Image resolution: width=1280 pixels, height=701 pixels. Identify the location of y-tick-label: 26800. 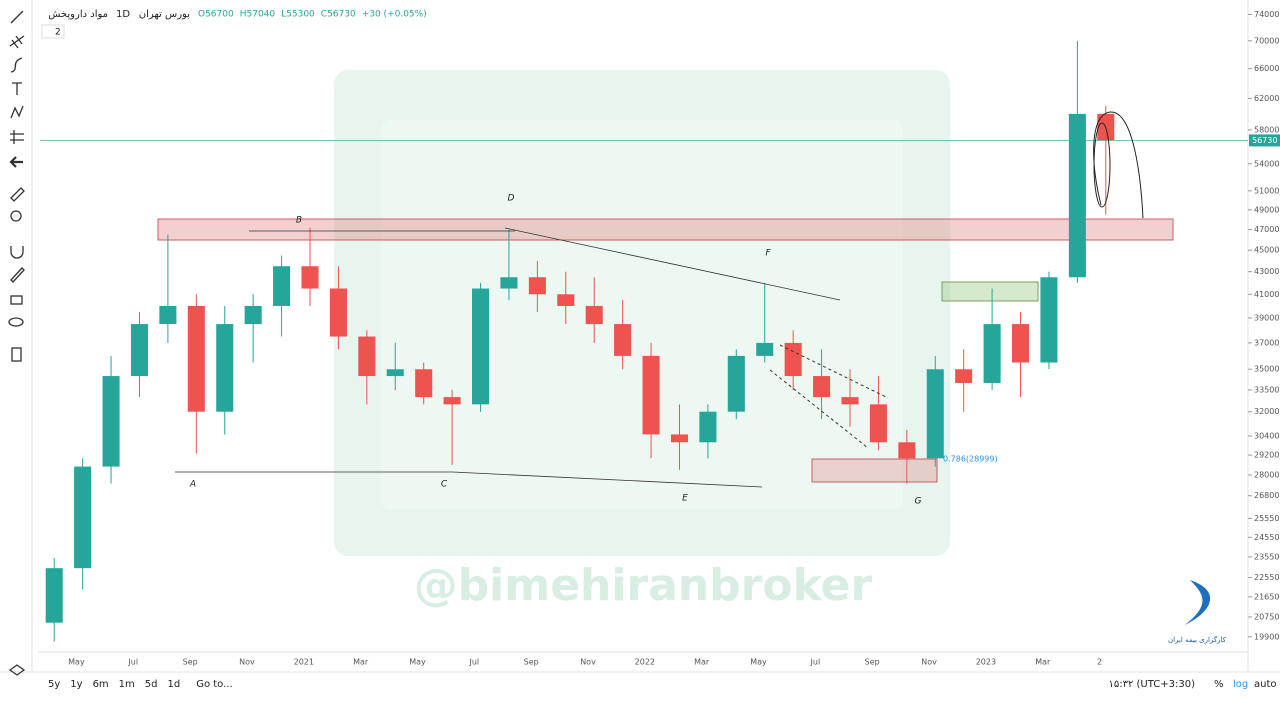
(1266, 495).